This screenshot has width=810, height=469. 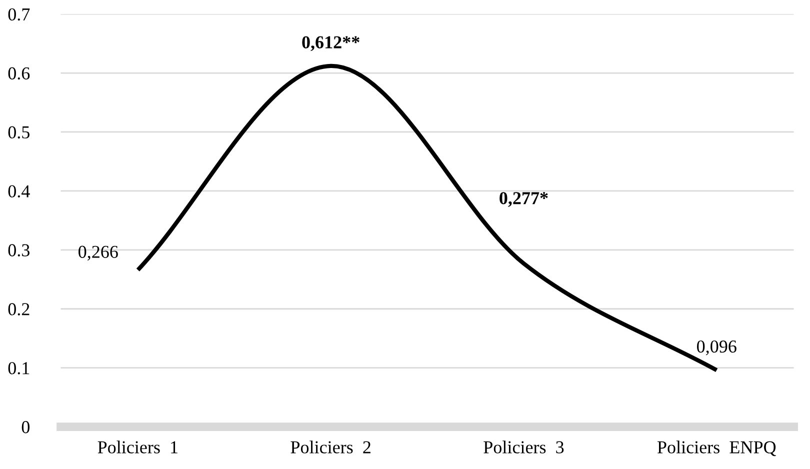 What do you see at coordinates (331, 44) in the screenshot?
I see `data-label: 0,612**` at bounding box center [331, 44].